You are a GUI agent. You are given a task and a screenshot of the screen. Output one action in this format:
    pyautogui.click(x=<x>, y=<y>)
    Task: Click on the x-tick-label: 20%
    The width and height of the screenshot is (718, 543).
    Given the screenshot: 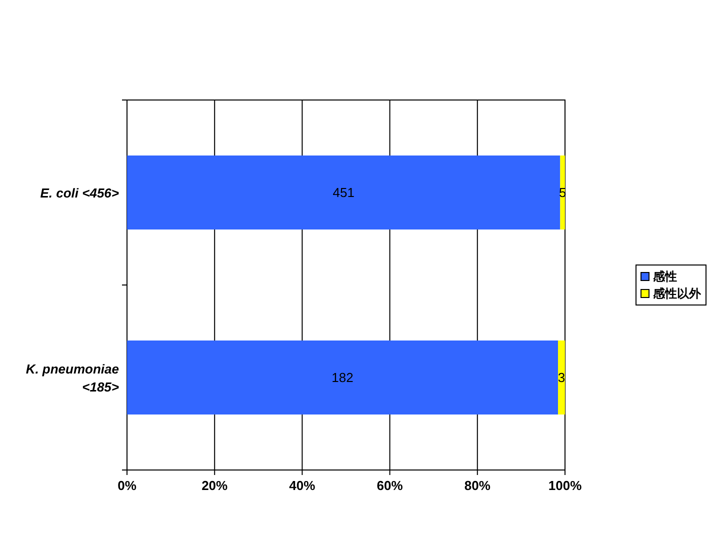 What is the action you would take?
    pyautogui.click(x=215, y=485)
    